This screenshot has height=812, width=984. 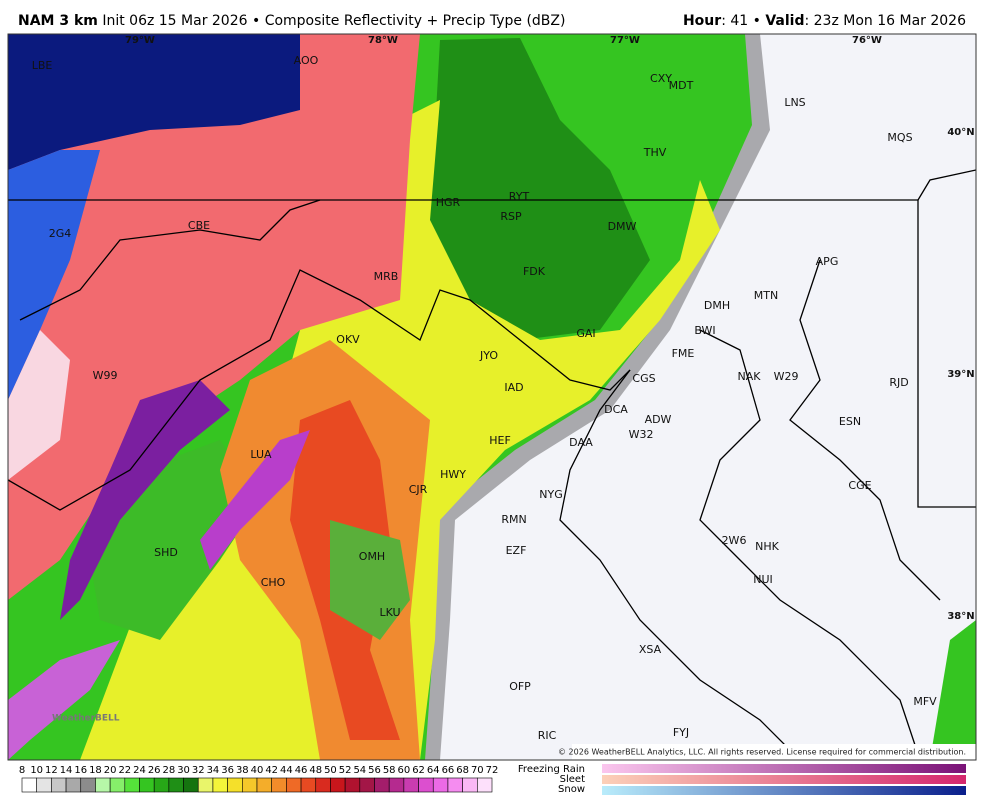 What do you see at coordinates (433, 770) in the screenshot?
I see `colorbar-tick-label: 64` at bounding box center [433, 770].